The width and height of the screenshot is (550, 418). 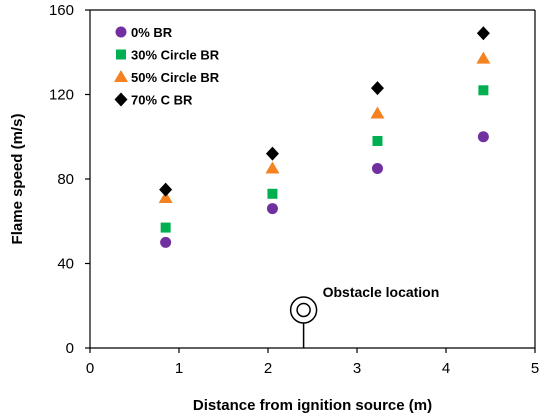 I want to click on legend-label: 50% Circle BR, so click(x=175, y=77).